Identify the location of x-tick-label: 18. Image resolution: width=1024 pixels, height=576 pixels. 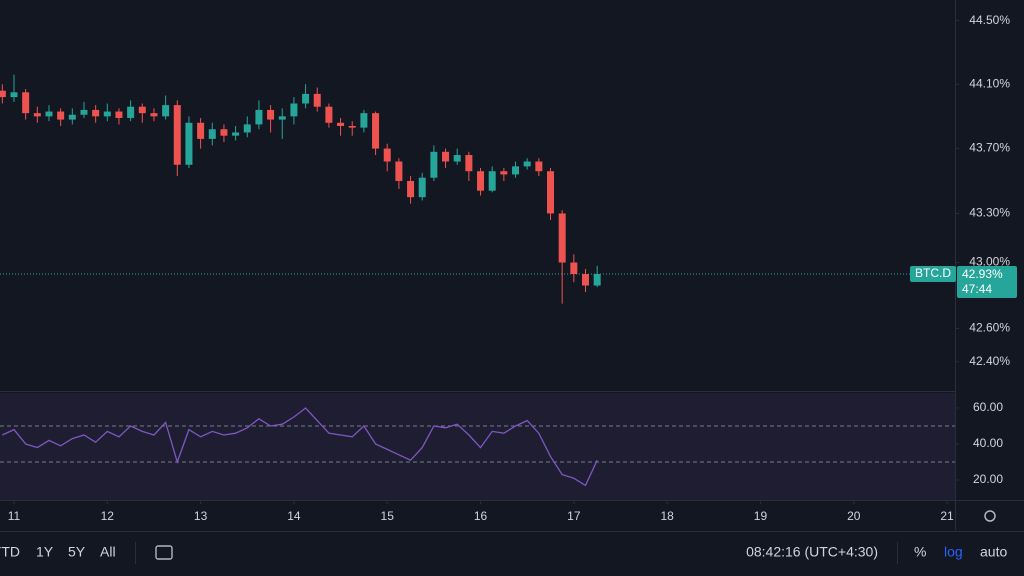
(667, 516).